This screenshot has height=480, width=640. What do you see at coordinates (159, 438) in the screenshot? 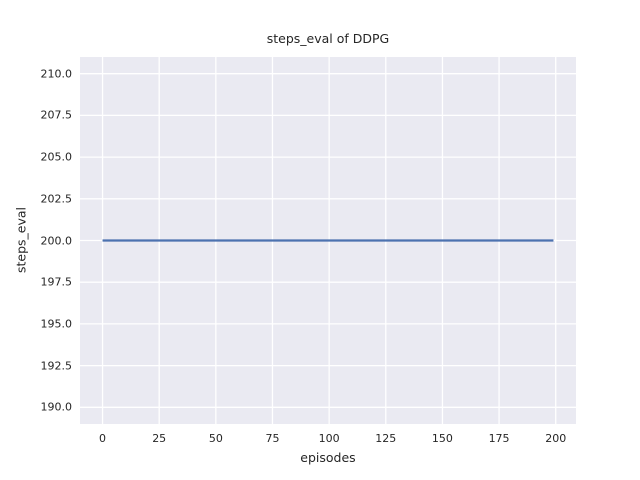
I see `x-tick-label: 25` at bounding box center [159, 438].